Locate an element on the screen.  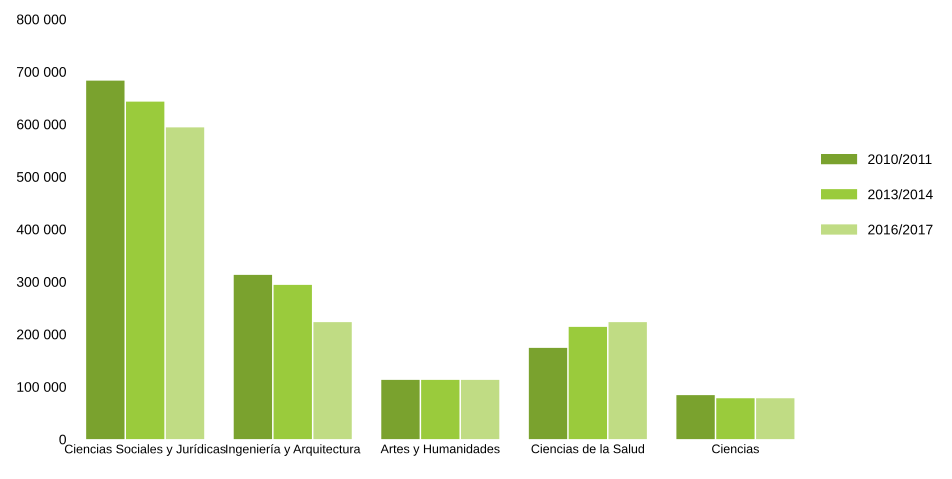
y-tick-label: 600 000 is located at coordinates (41, 125).